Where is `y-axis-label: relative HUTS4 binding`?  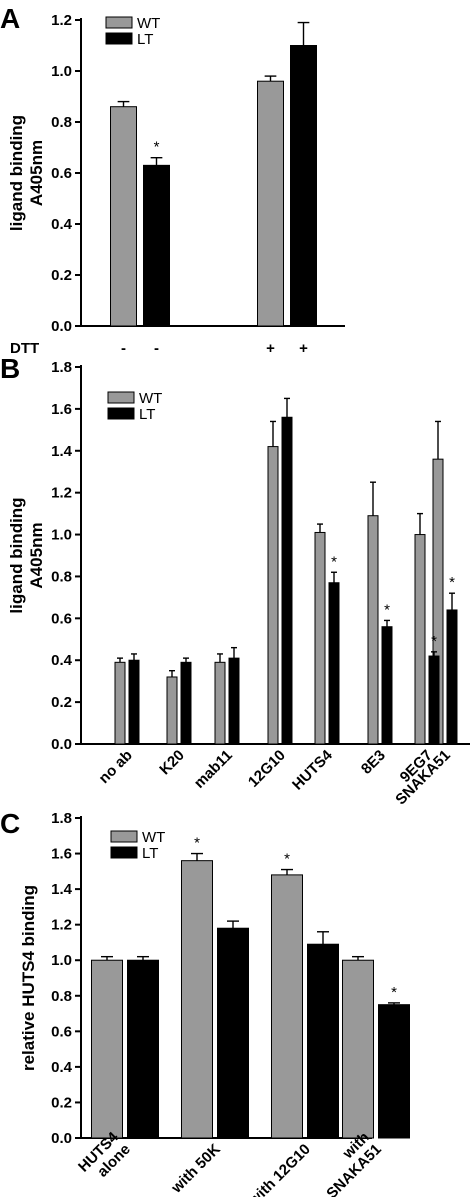 y-axis-label: relative HUTS4 binding is located at coordinates (28, 978).